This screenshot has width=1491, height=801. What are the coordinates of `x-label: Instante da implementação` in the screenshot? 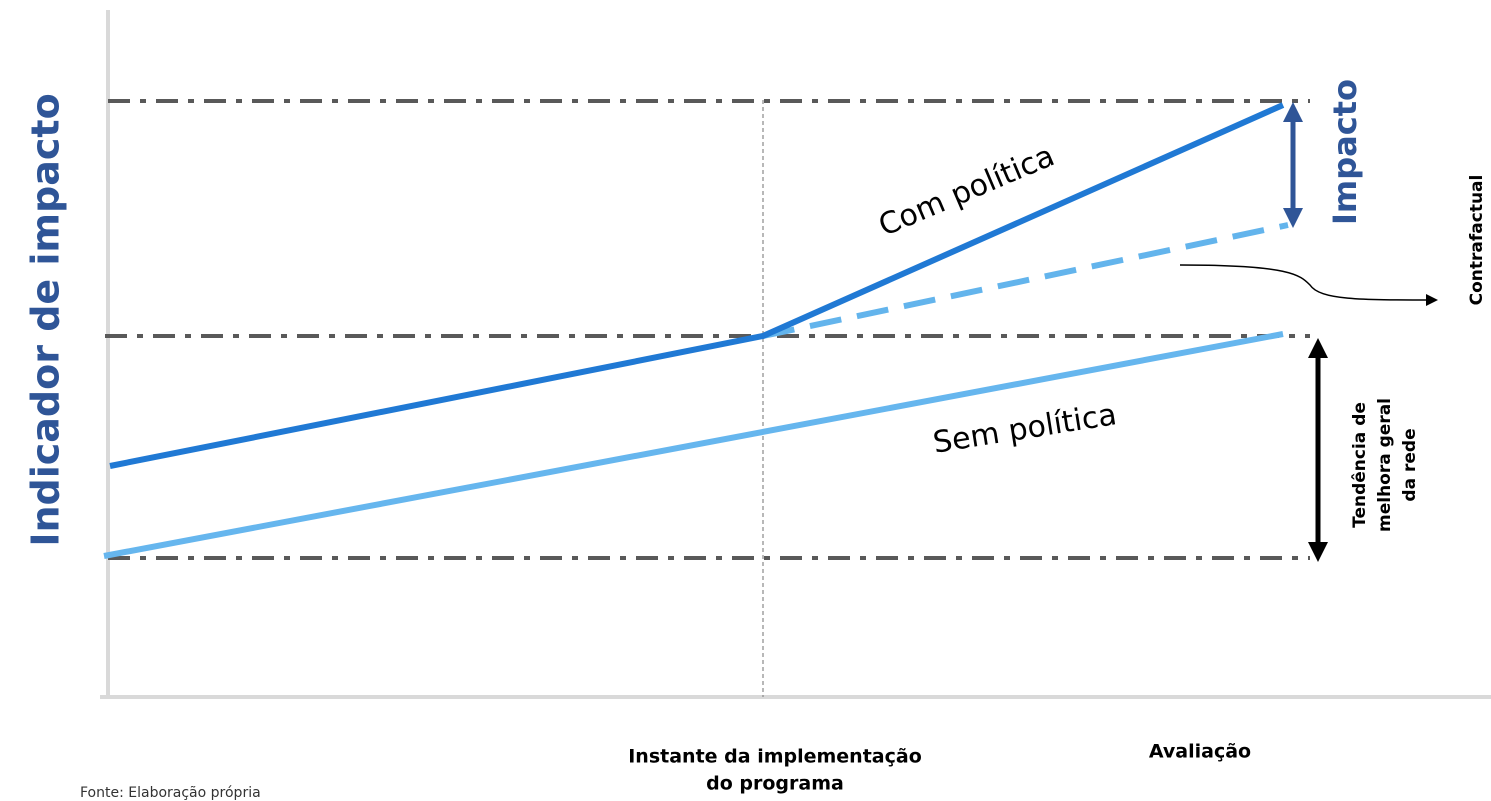 It's located at (775, 757).